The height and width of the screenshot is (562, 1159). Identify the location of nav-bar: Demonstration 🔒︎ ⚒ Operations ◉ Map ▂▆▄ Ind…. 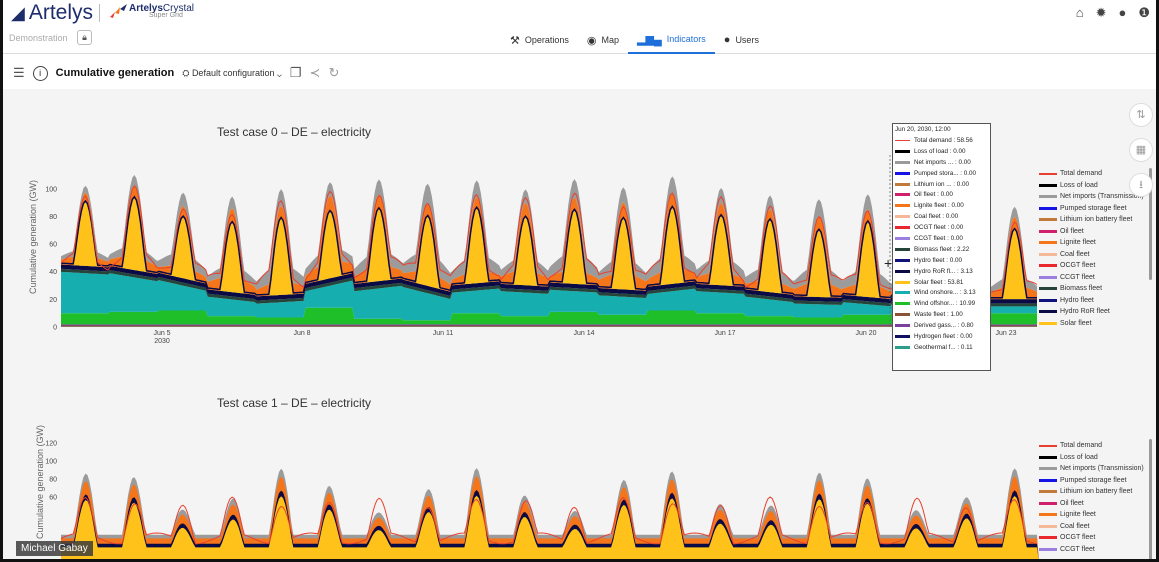
(579, 40).